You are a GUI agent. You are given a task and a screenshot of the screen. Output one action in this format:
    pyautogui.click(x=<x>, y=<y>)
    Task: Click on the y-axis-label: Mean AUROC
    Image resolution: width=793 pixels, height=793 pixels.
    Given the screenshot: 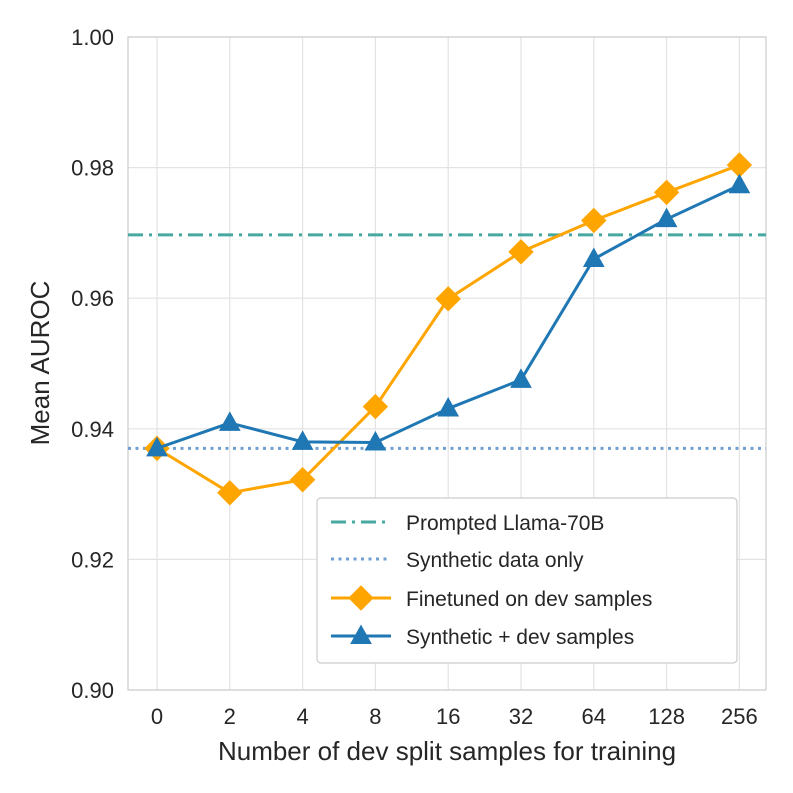 What is the action you would take?
    pyautogui.click(x=40, y=363)
    